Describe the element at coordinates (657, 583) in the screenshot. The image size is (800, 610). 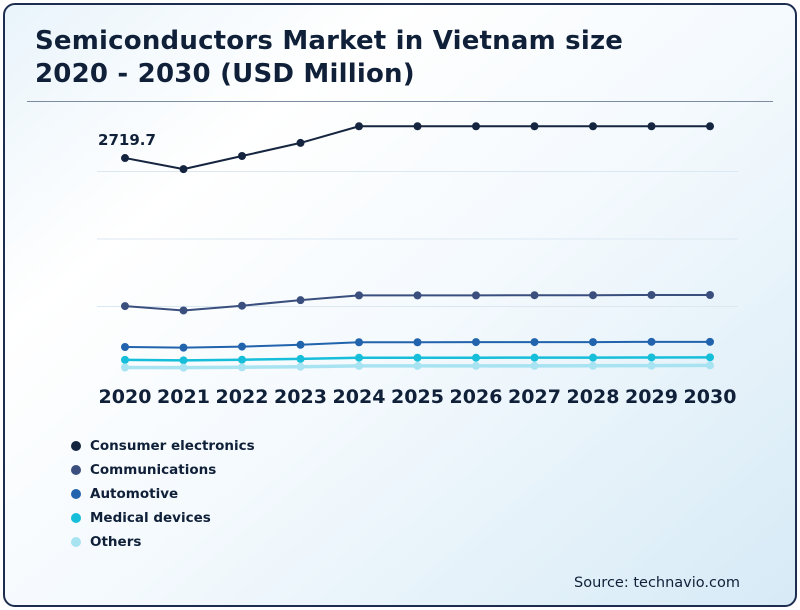
I see `source-attribution: Source: technavio.com` at that location.